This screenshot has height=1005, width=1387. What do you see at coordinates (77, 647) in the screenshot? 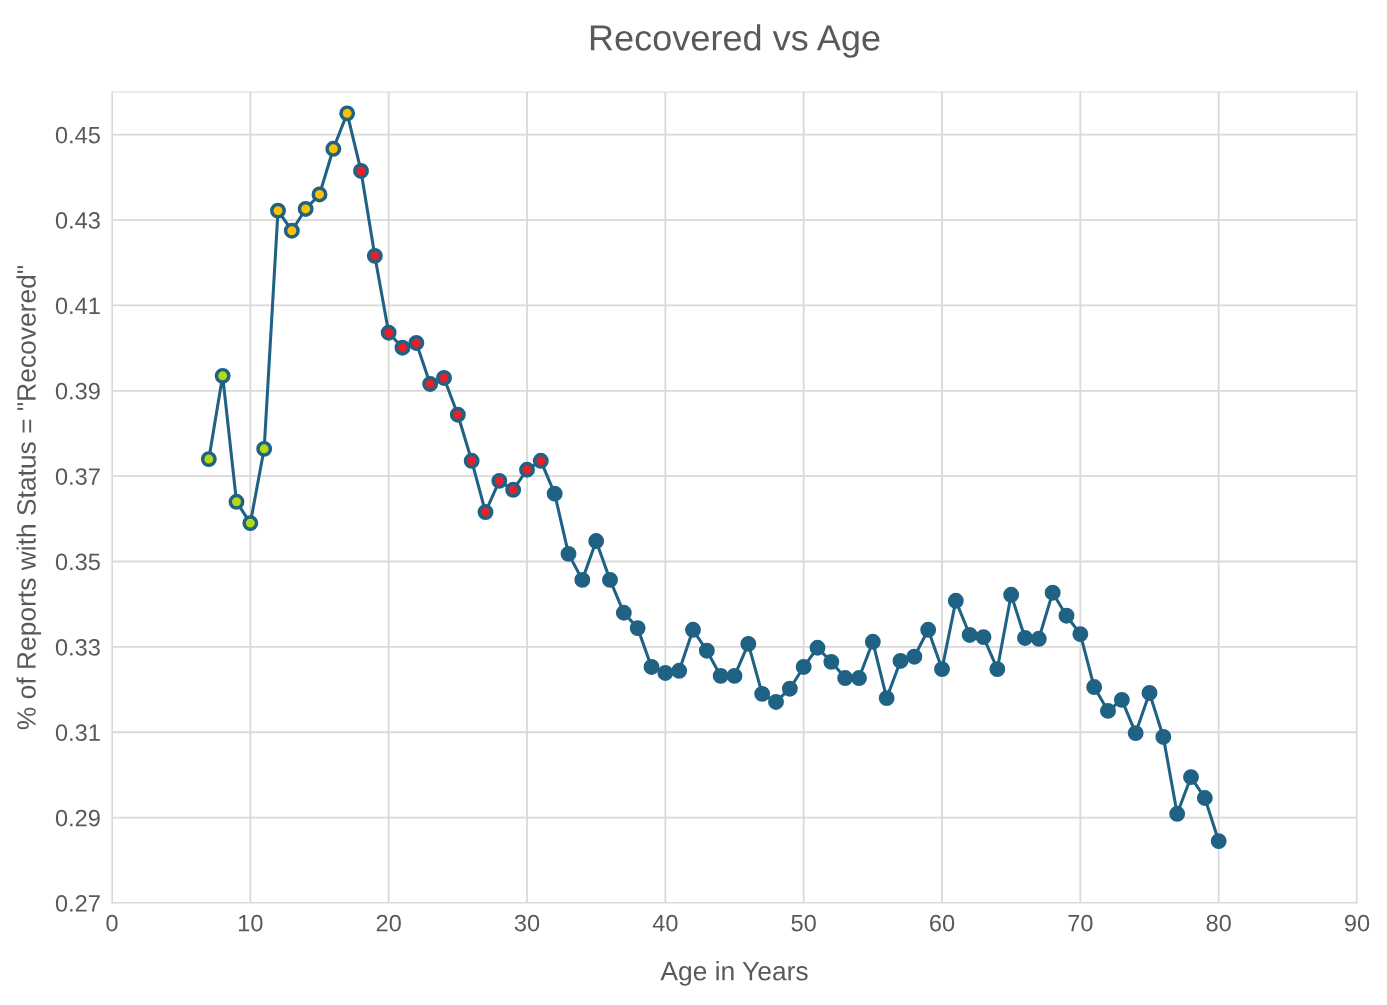
I see `y-tick-label: 0.33` at bounding box center [77, 647].